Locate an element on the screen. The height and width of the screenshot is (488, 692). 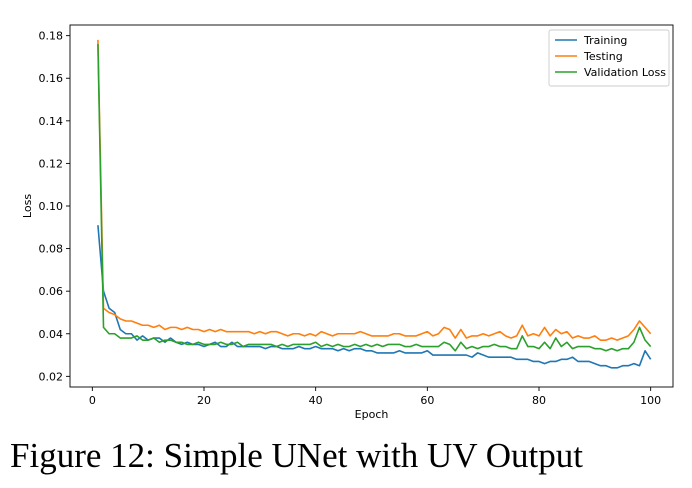
x-tick-label: 0 is located at coordinates (92, 400).